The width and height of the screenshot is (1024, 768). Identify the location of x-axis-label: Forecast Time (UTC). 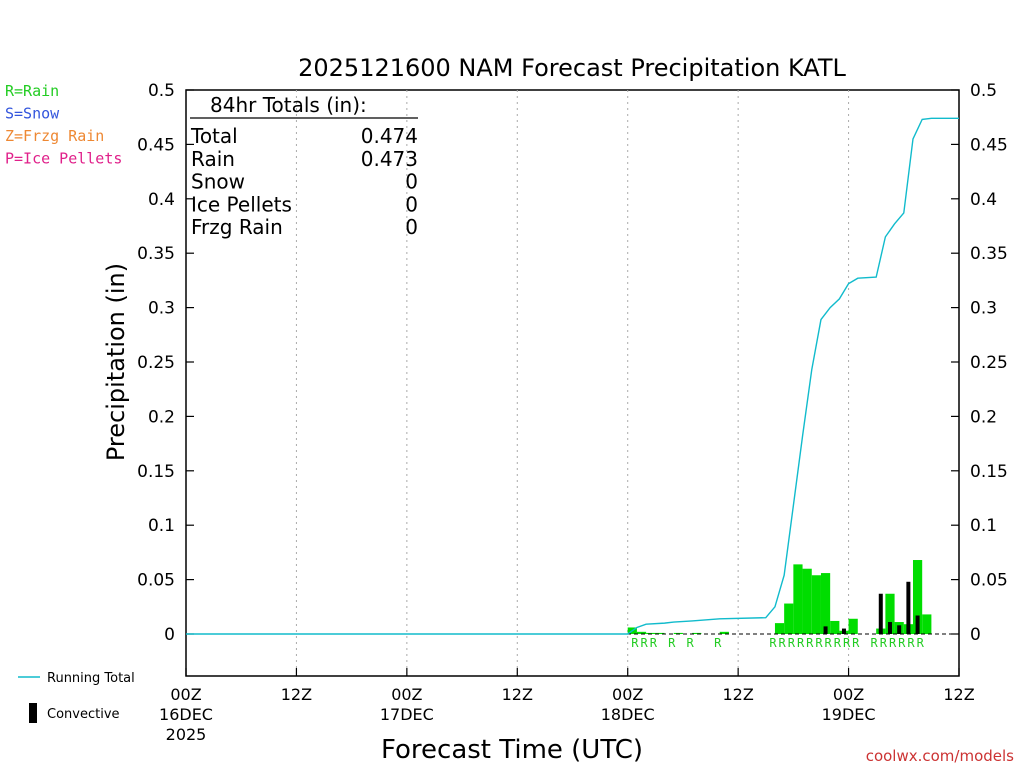
(512, 750).